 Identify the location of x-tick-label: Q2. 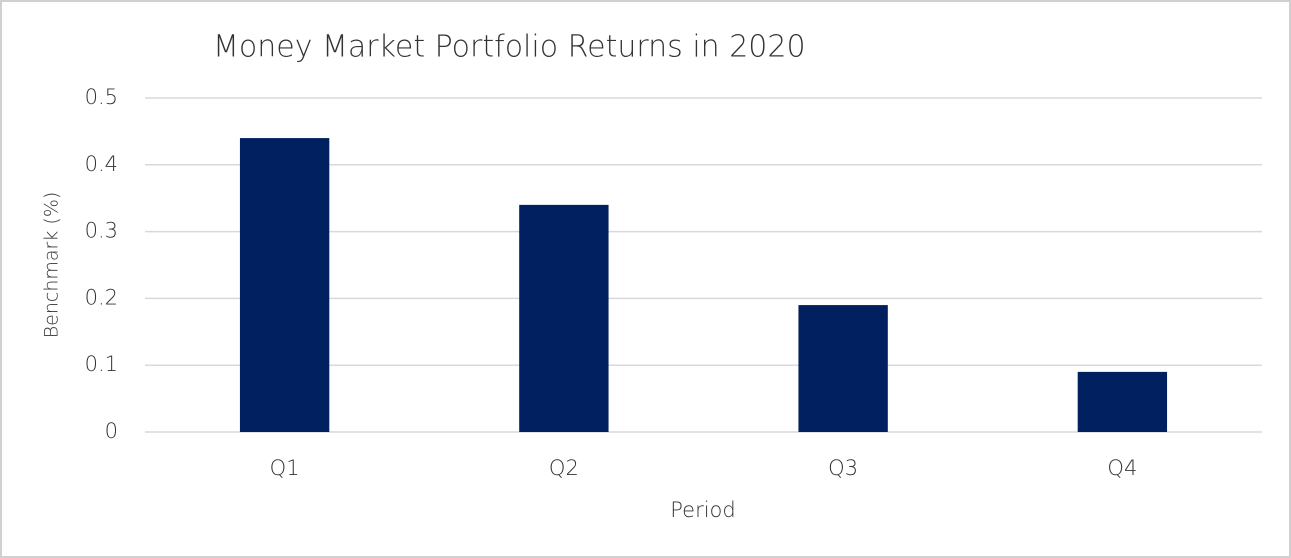
(564, 468).